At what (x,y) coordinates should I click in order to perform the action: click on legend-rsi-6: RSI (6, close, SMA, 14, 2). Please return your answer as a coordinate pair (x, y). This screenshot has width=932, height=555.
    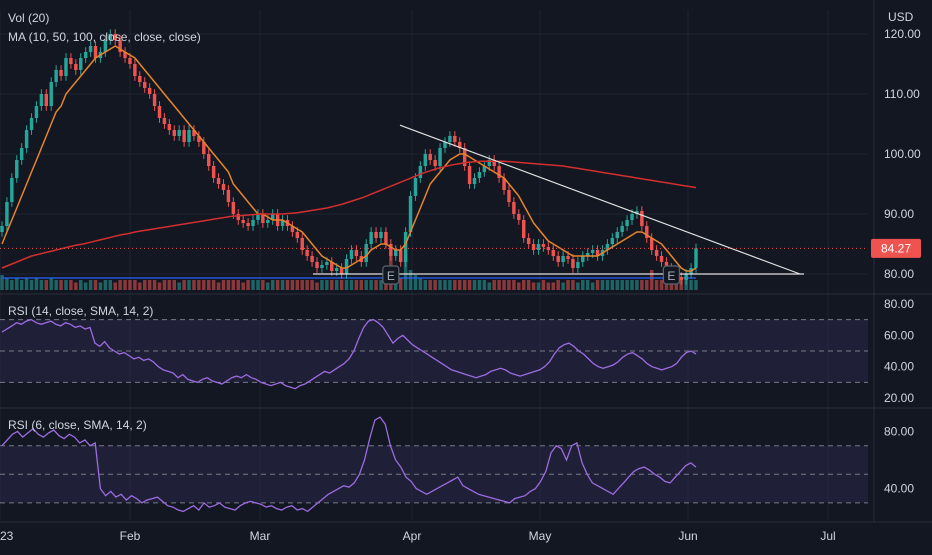
    Looking at the image, I should click on (77, 425).